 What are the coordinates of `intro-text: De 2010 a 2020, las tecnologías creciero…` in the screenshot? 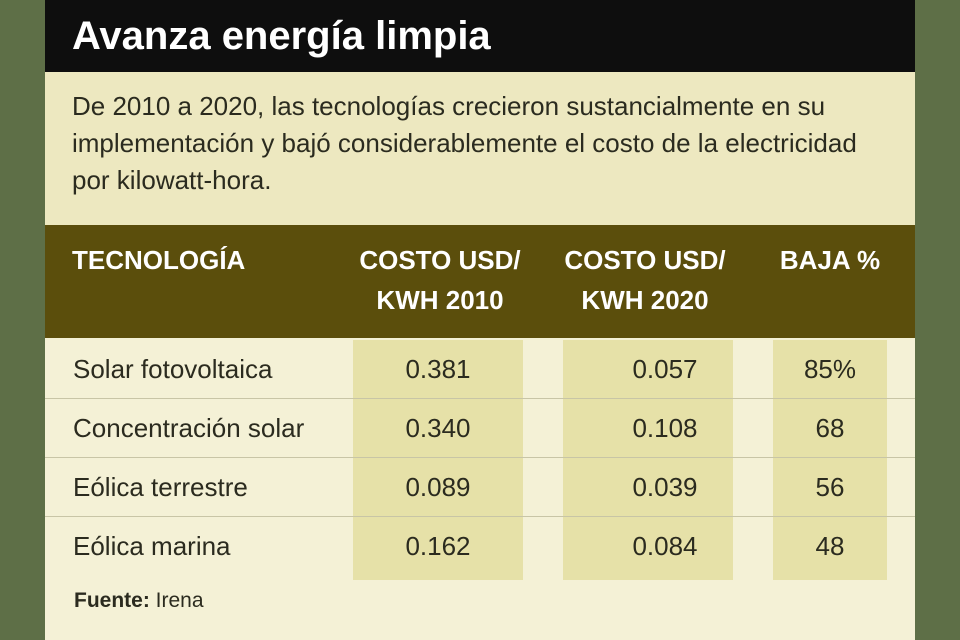 It's located at (464, 143).